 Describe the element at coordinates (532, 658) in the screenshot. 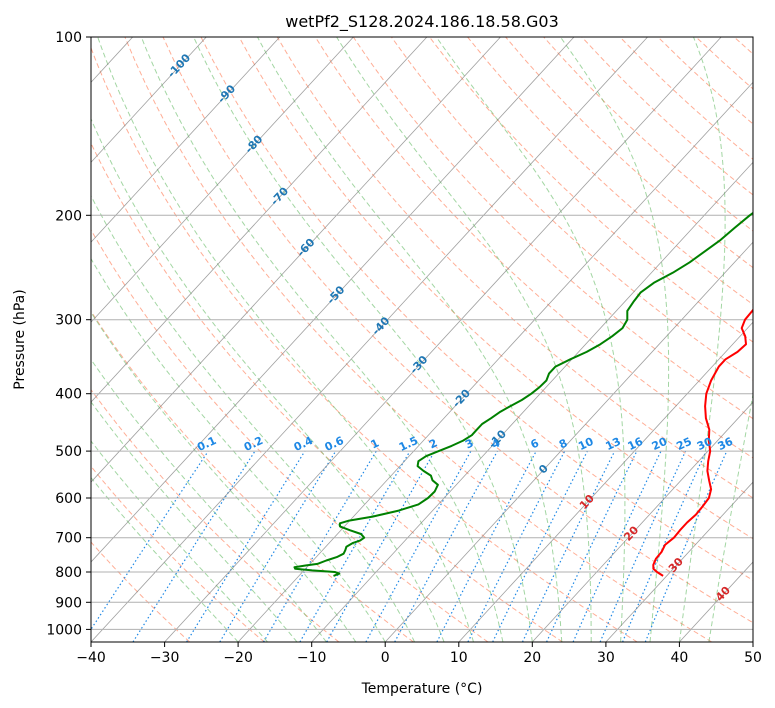

I see `x-tick-label: 20` at that location.